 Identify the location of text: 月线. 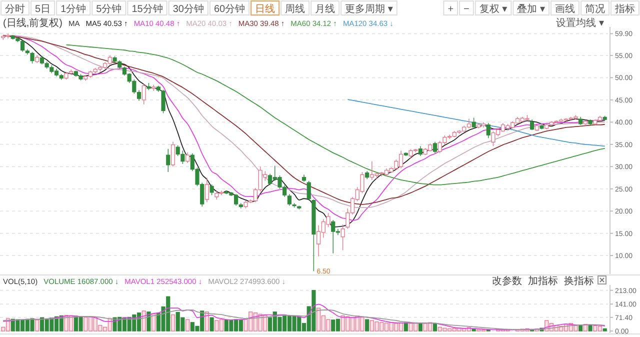
(325, 9).